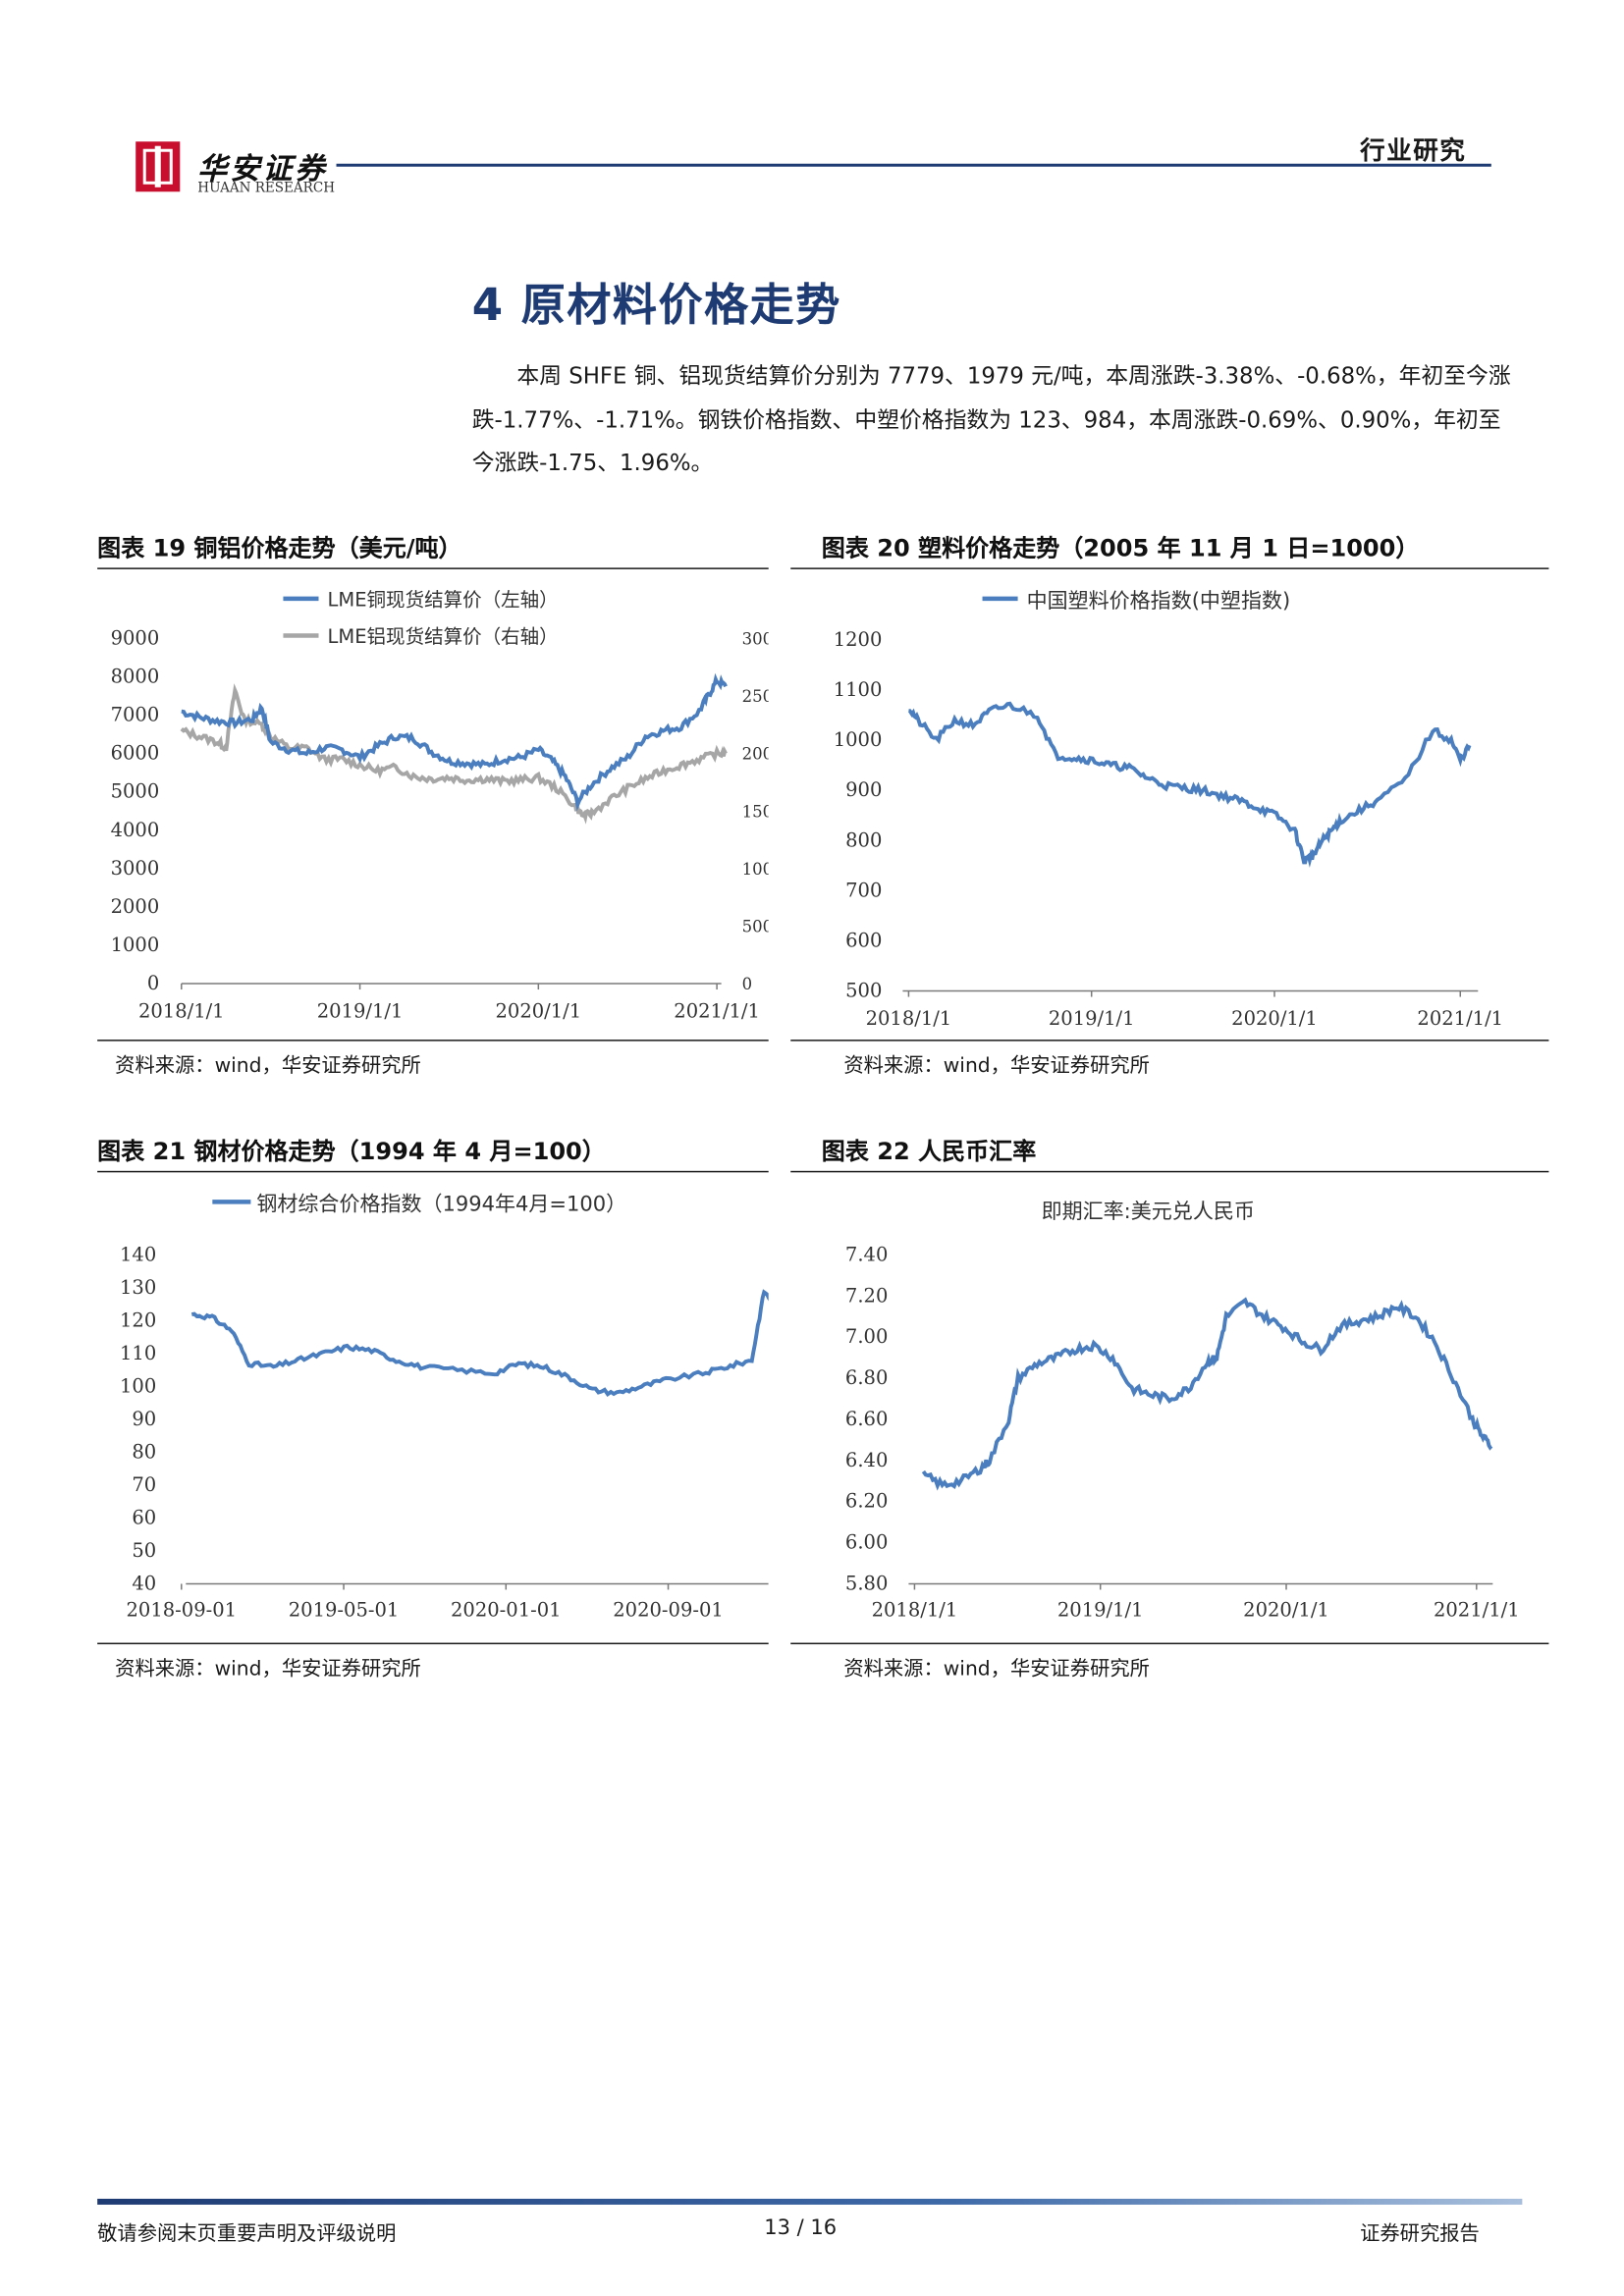 This screenshot has width=1624, height=2296. What do you see at coordinates (996, 1669) in the screenshot?
I see `figure-source-22: 资料来源：wind，华安证券研究所` at bounding box center [996, 1669].